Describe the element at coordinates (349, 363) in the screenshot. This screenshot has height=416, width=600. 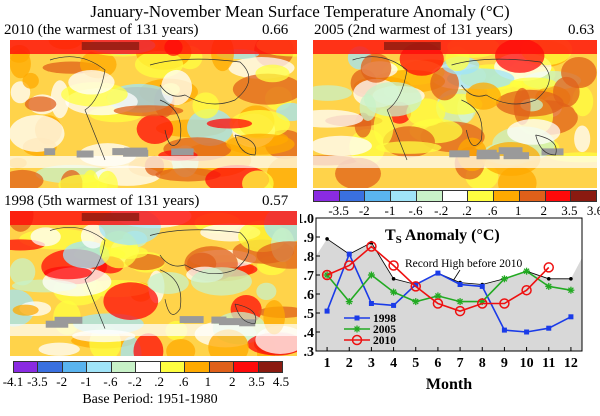
I see `x-tick-label: 2` at that location.